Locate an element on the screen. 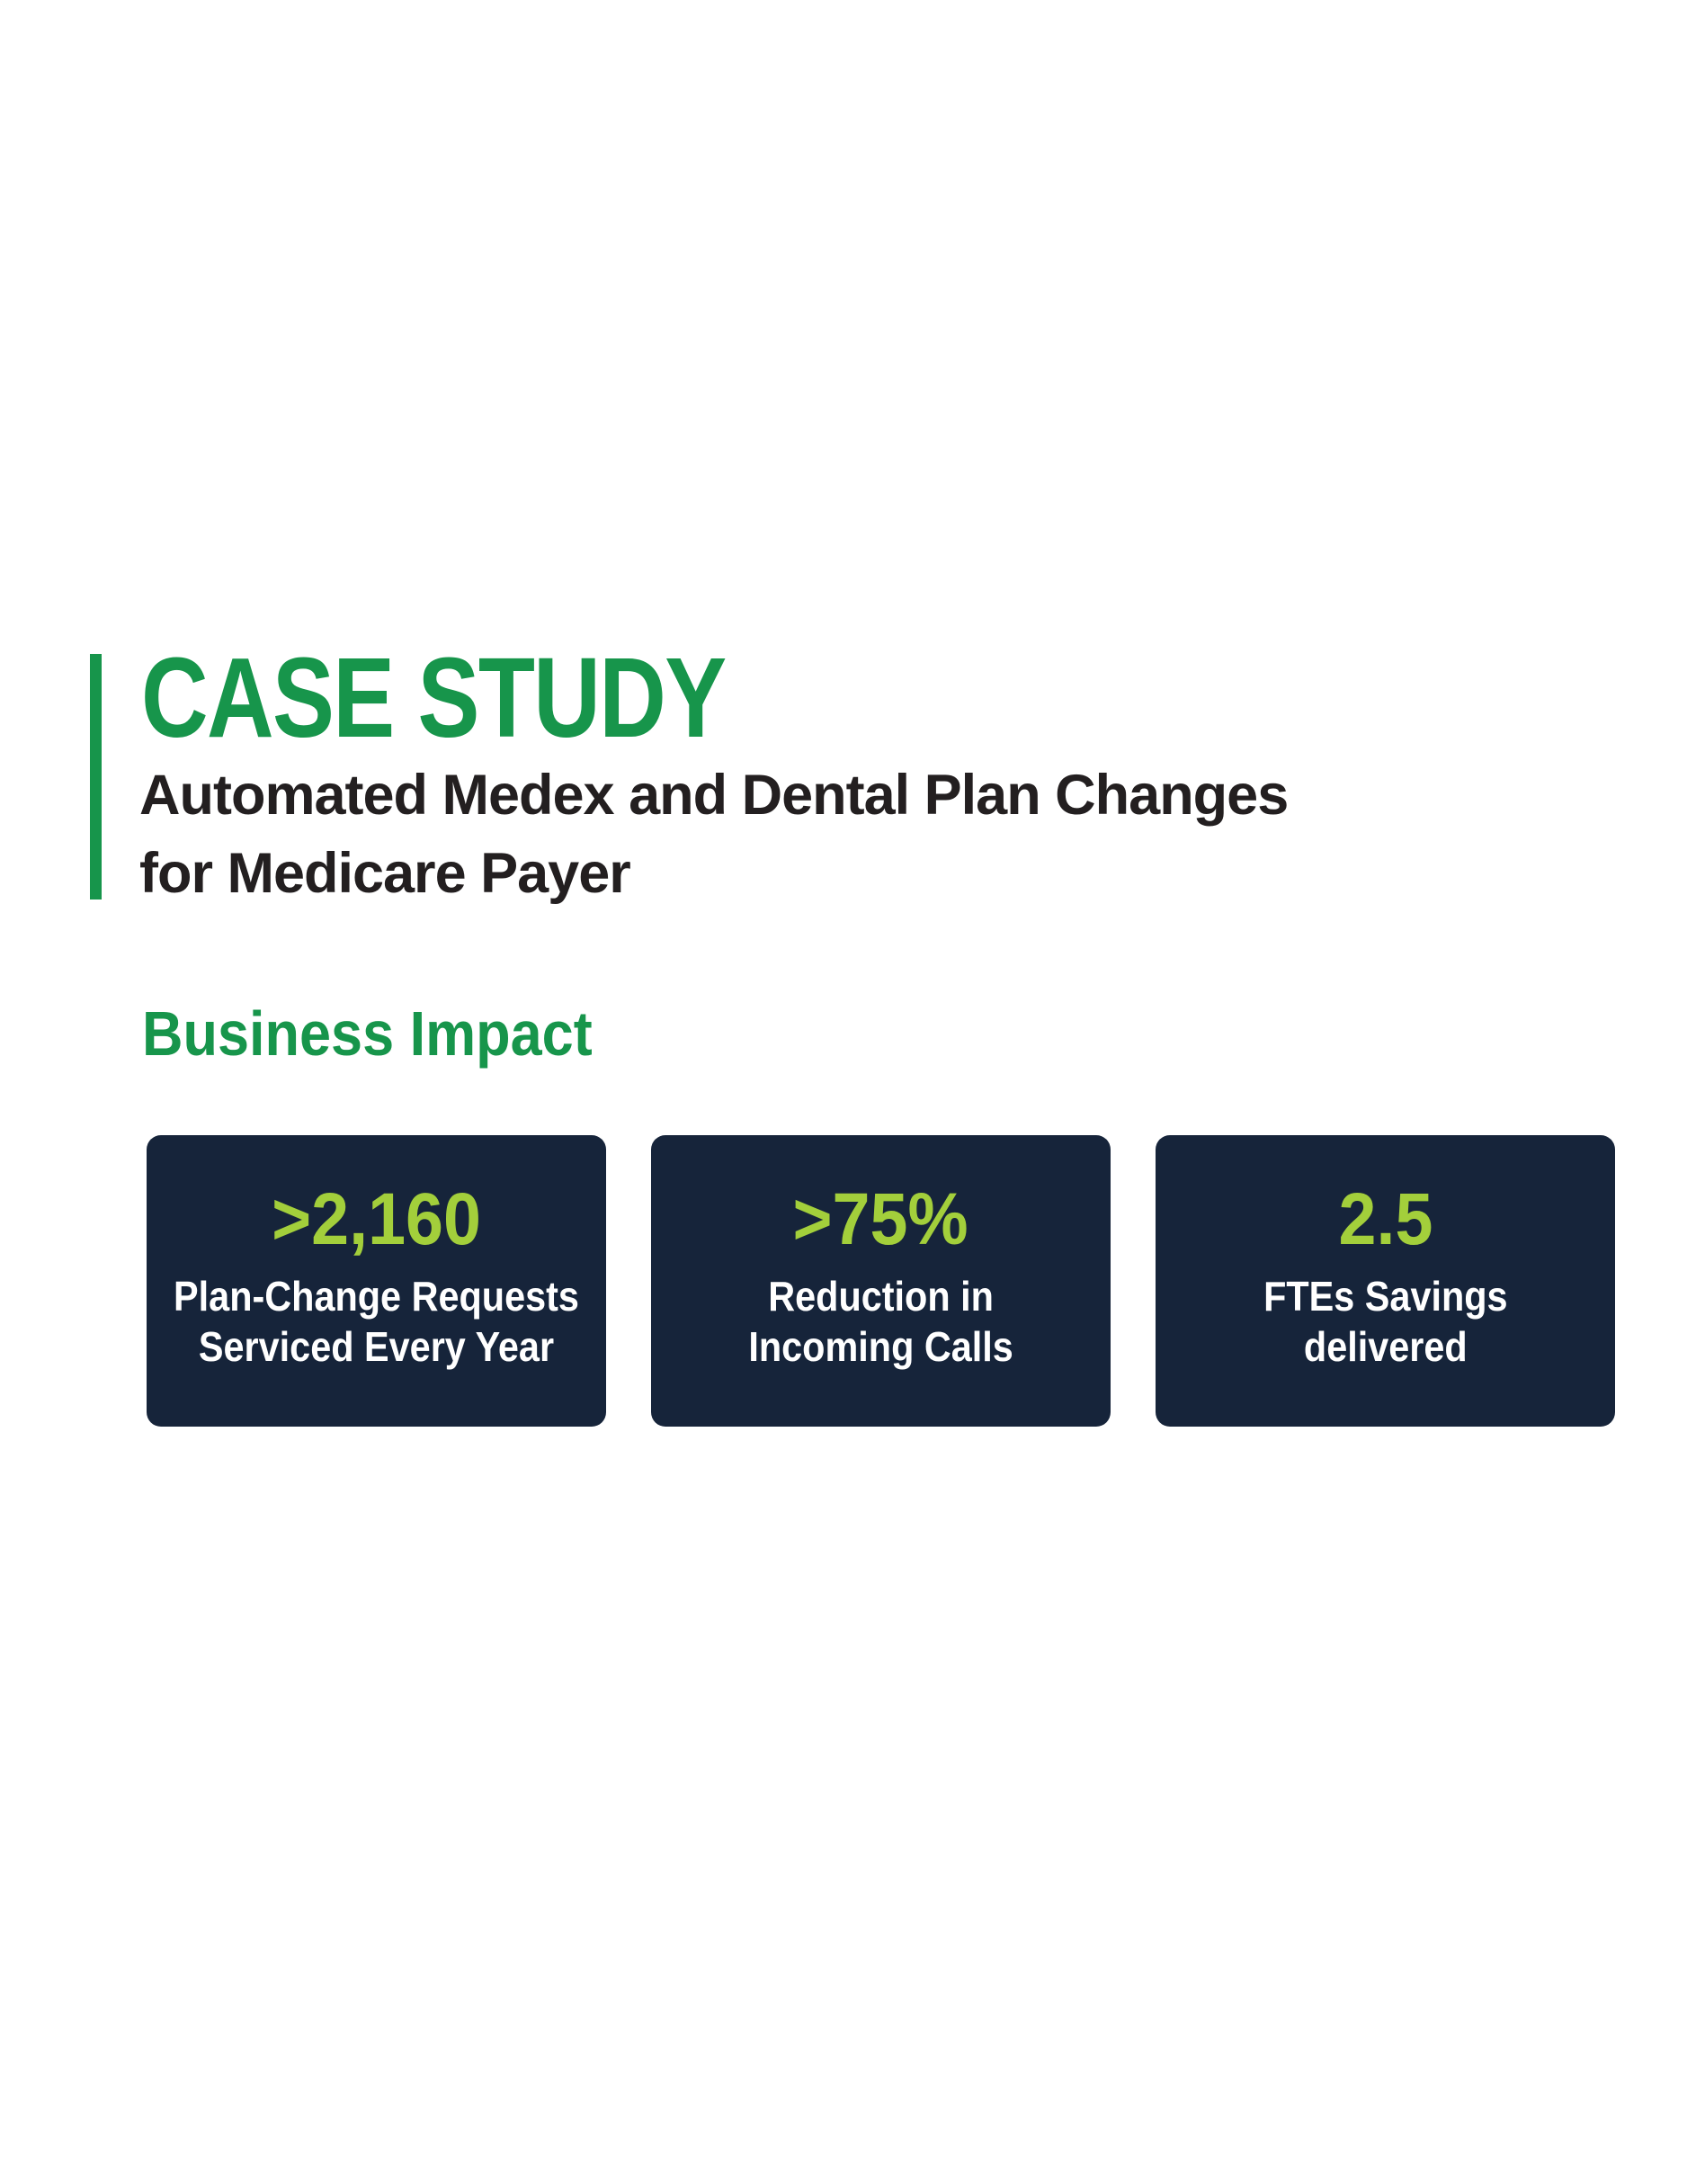 The height and width of the screenshot is (2184, 1687). stat-label-line-2: Incoming Calls is located at coordinates (880, 1347).